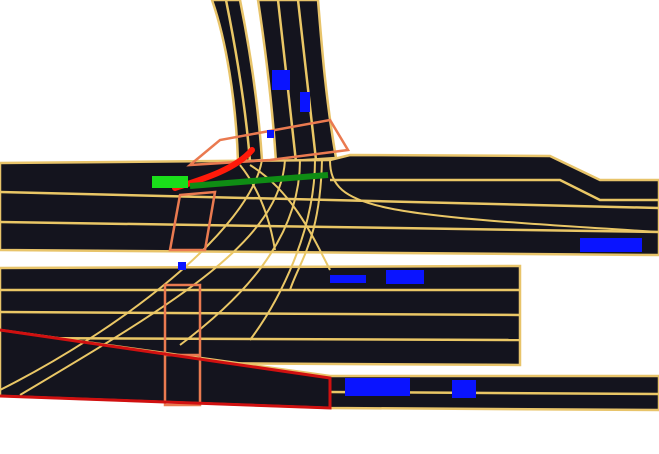 The image size is (659, 454). I want to click on pedestrian, so click(182, 266).